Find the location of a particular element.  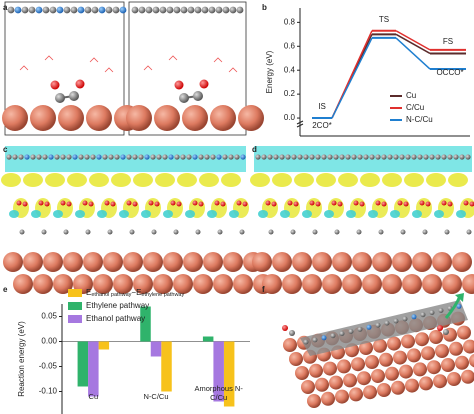

legend-label: Eethanol pathway−Eethylene pathway is located at coordinates (135, 293).